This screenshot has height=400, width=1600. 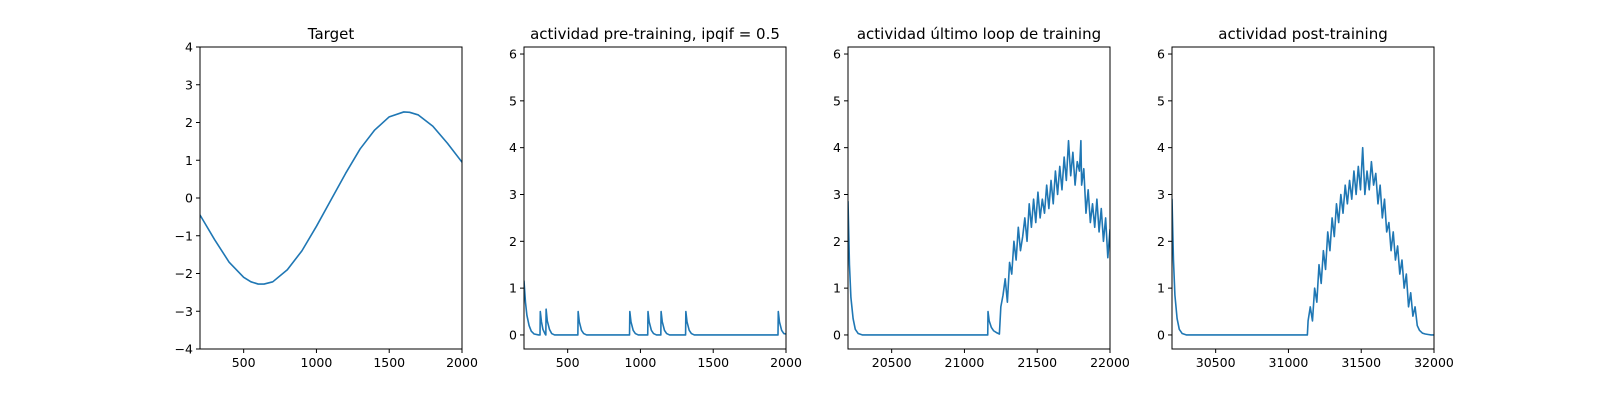 What do you see at coordinates (1289, 362) in the screenshot?
I see `x-tick-label: 31000` at bounding box center [1289, 362].